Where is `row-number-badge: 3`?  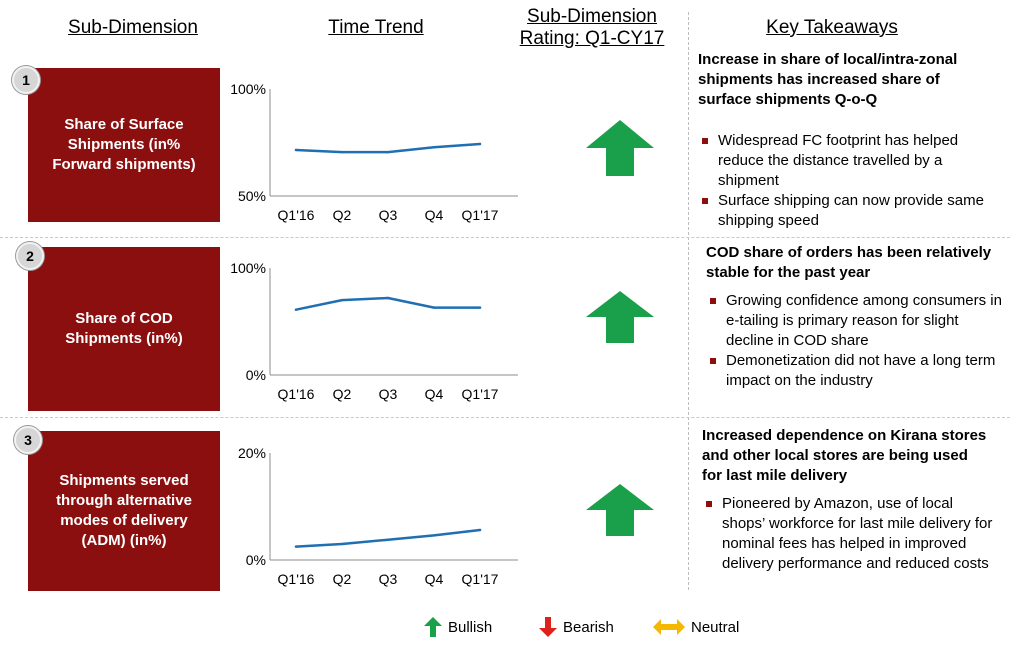
row-number-badge: 3 is located at coordinates (28, 440).